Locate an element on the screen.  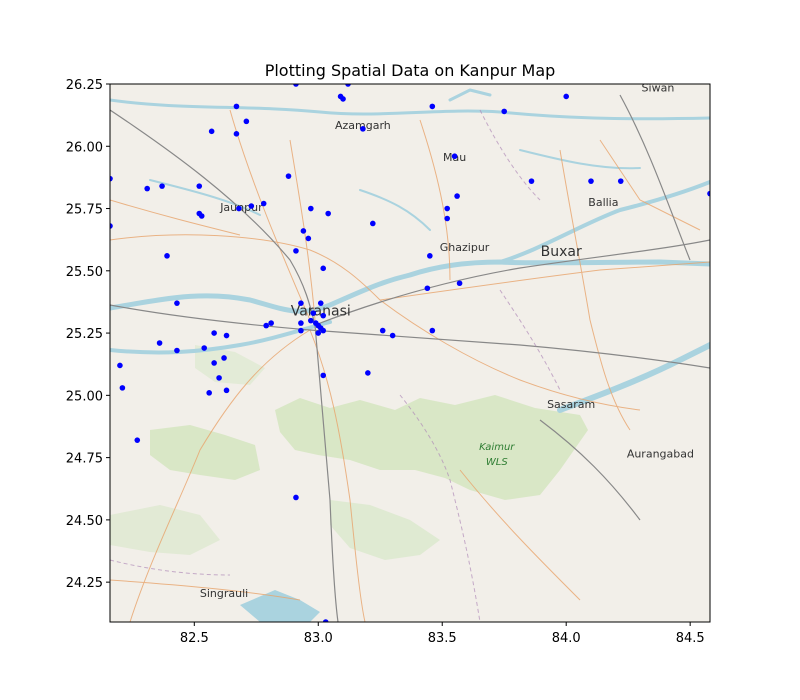
place-label: Ghazipur is located at coordinates (465, 247).